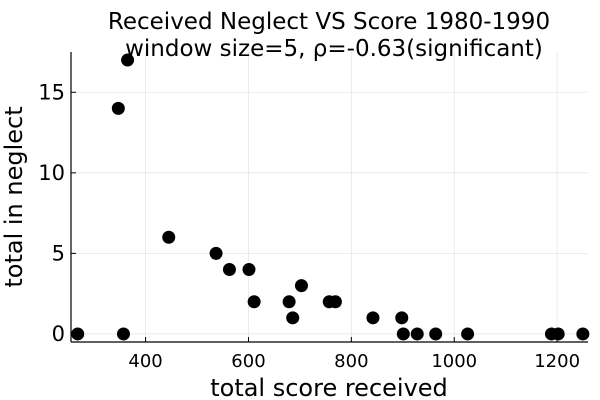 The image size is (600, 400). Describe the element at coordinates (334, 49) in the screenshot. I see `chart-title-line-2: window size=5, ρ=-0.63(significant)` at that location.